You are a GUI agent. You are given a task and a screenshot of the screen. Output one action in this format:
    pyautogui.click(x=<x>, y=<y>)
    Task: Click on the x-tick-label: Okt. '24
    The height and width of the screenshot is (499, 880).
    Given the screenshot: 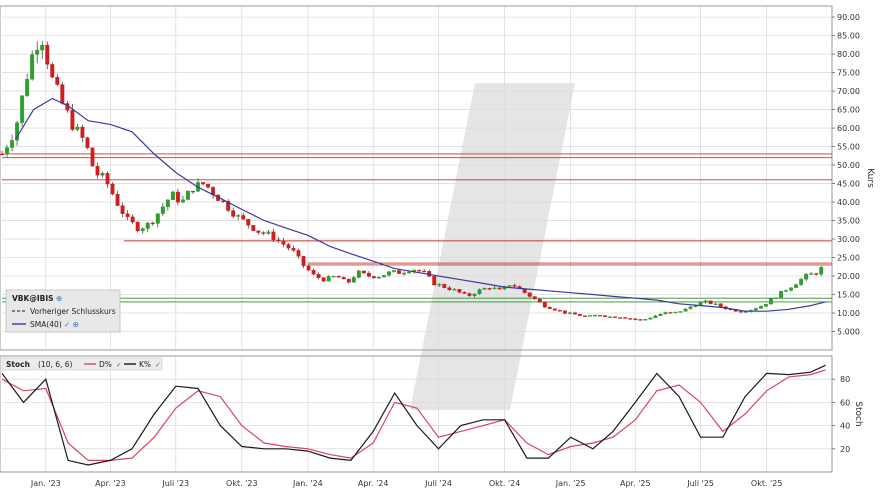 What is the action you would take?
    pyautogui.click(x=505, y=483)
    